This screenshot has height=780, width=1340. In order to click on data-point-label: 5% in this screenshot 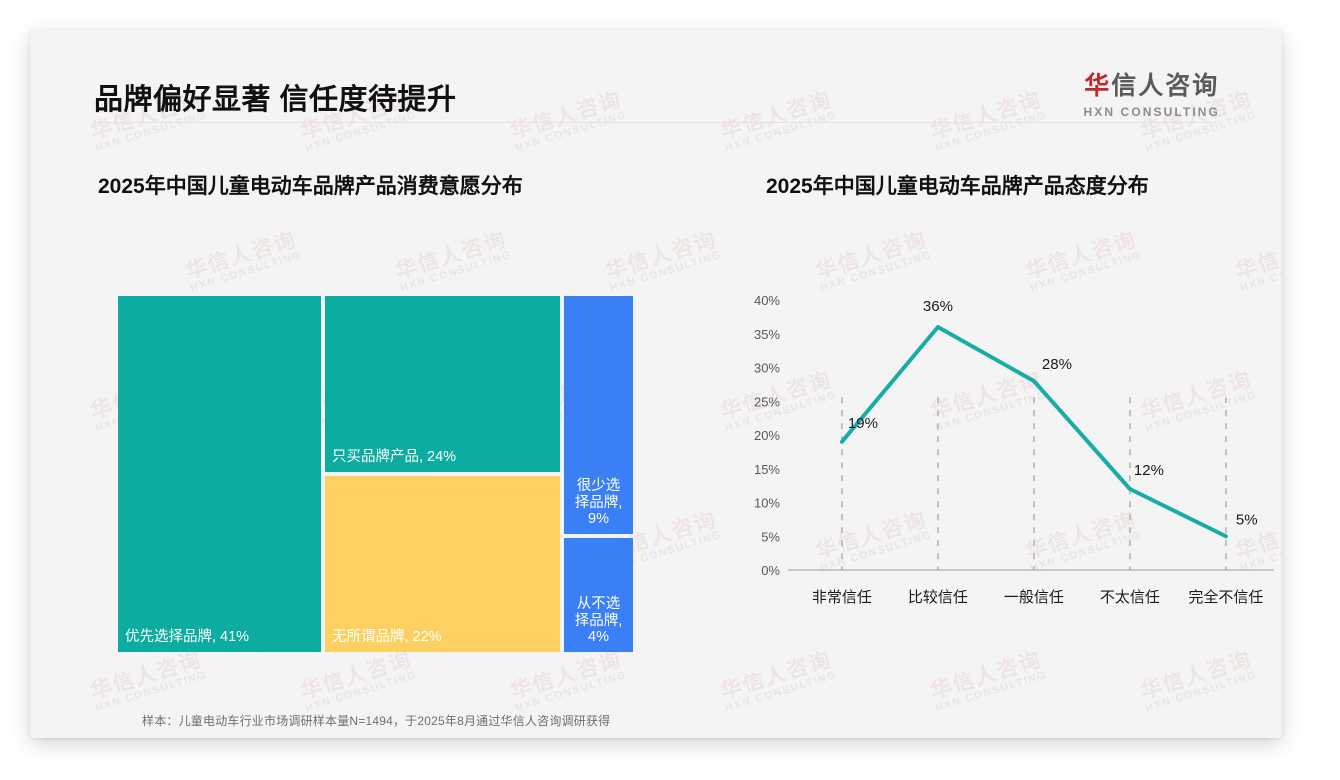, I will do `click(1247, 519)`.